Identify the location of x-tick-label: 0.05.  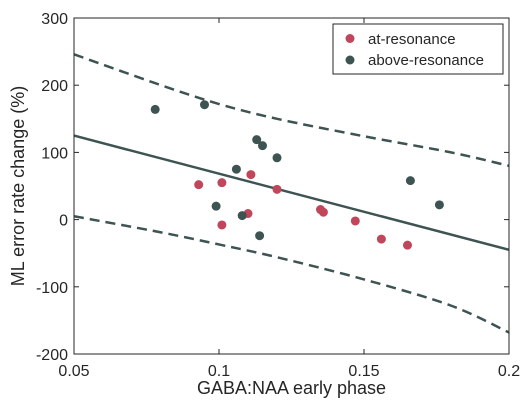
(73, 371).